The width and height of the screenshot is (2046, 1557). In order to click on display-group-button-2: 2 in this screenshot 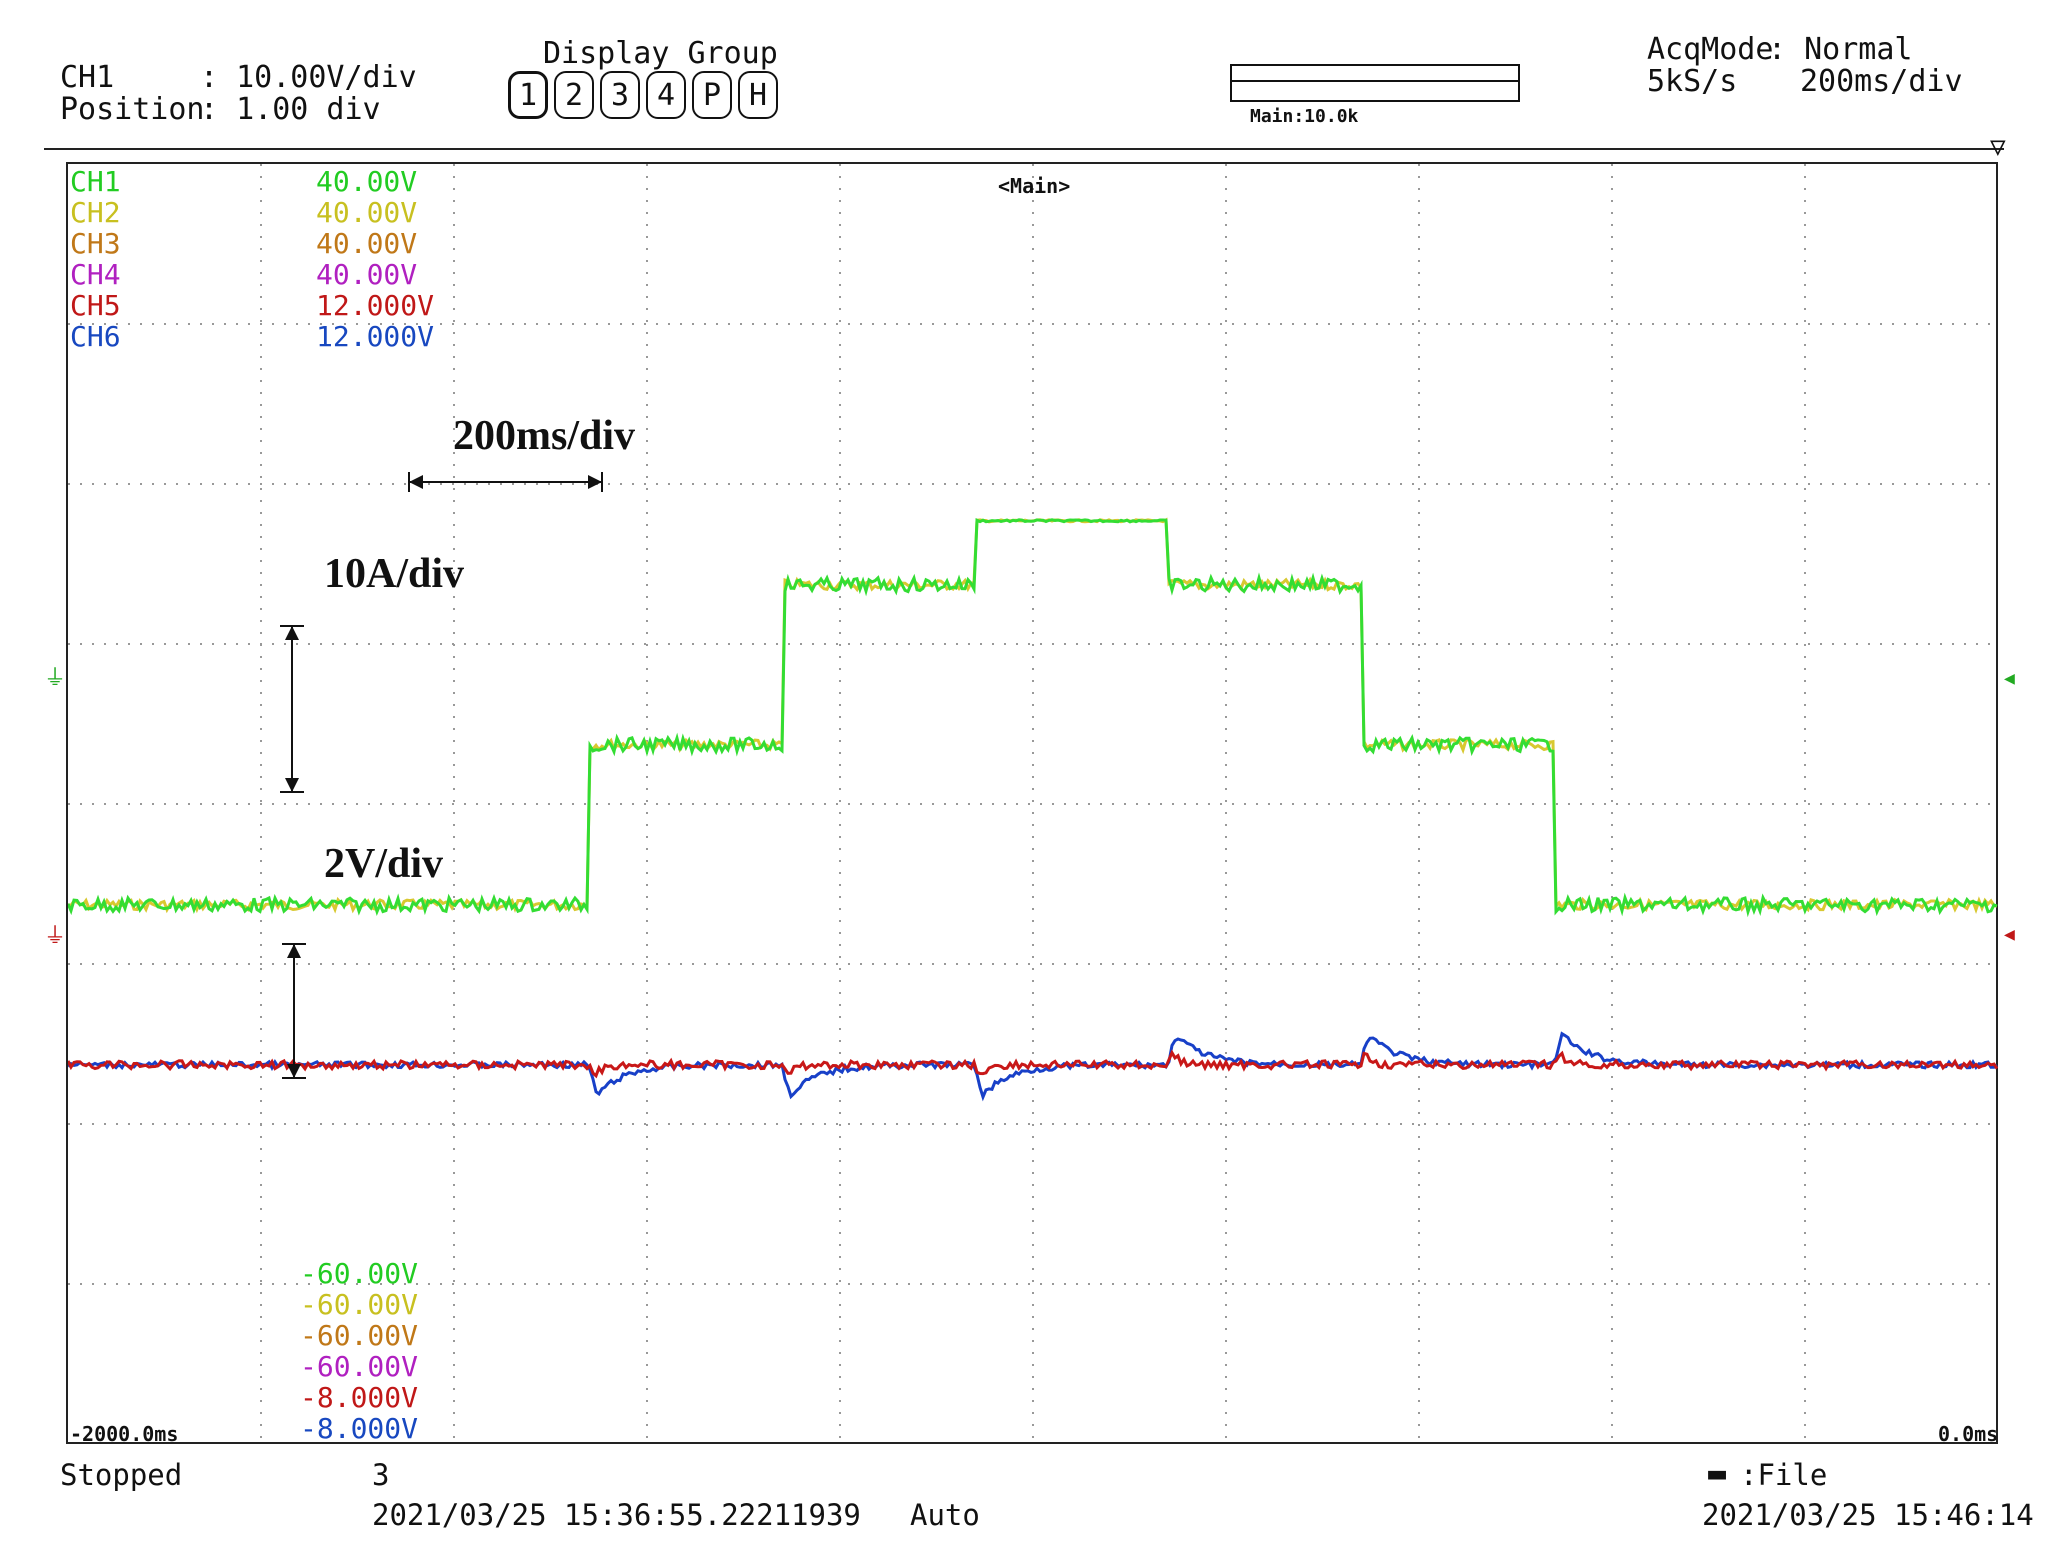, I will do `click(574, 95)`.